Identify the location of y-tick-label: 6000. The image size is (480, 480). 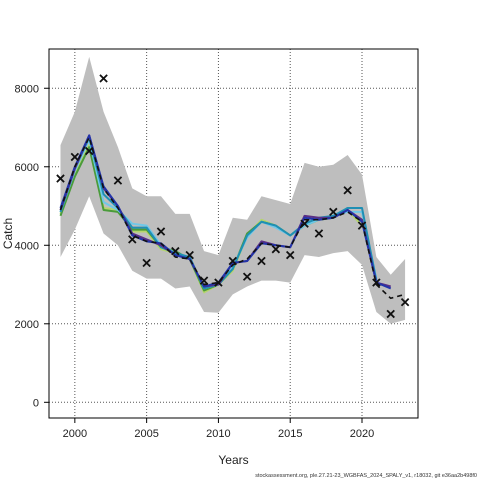
(27, 168).